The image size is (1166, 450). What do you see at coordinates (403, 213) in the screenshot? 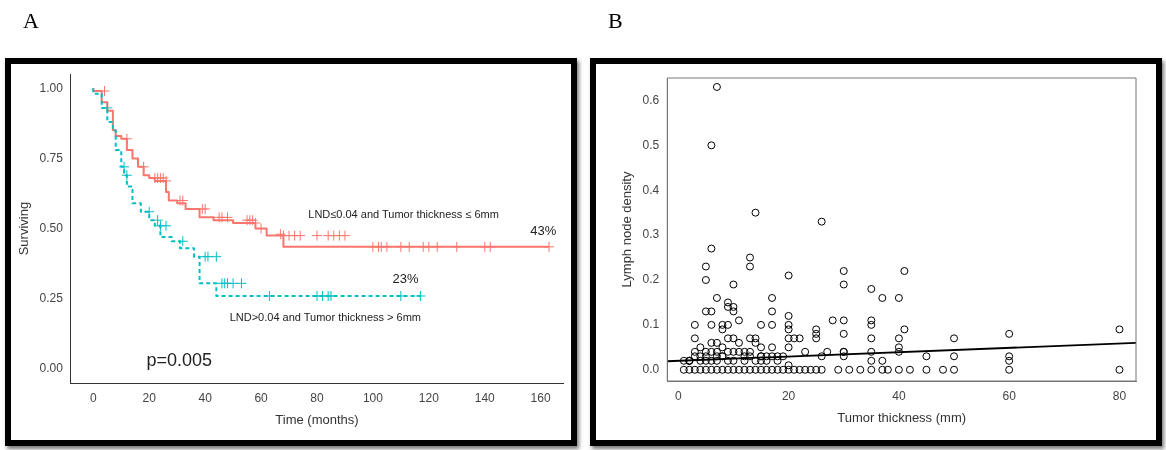
I see `annotation: LND≤0.04 and Tumor thickness ≤ 6mm` at bounding box center [403, 213].